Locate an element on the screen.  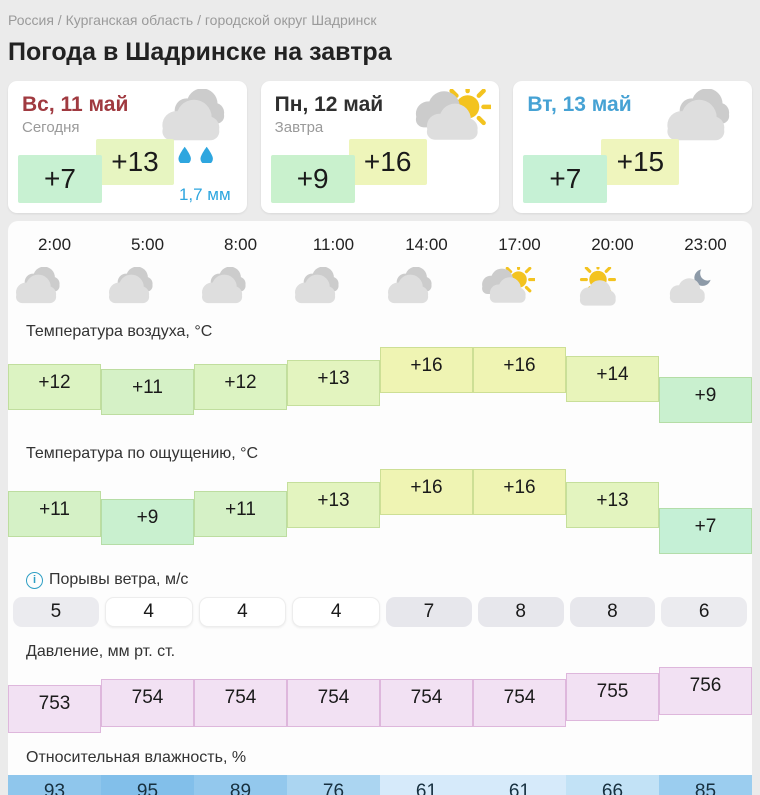
hour-time: 14:00 is located at coordinates (426, 244).